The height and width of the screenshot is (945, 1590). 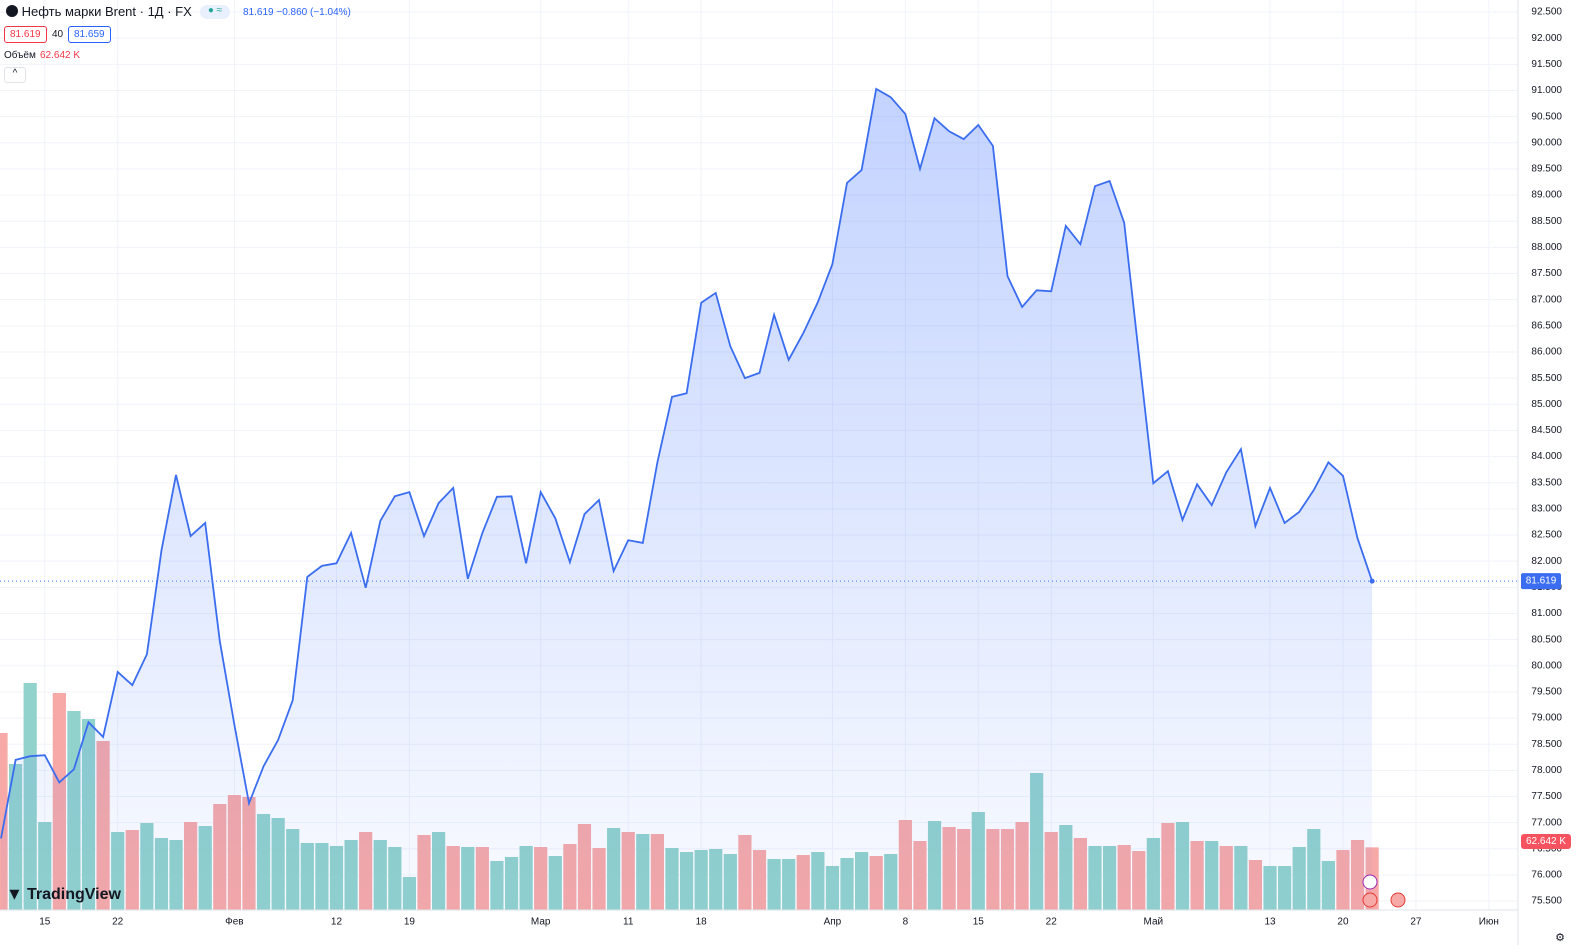 What do you see at coordinates (1546, 509) in the screenshot?
I see `y-tick-label: 83.000` at bounding box center [1546, 509].